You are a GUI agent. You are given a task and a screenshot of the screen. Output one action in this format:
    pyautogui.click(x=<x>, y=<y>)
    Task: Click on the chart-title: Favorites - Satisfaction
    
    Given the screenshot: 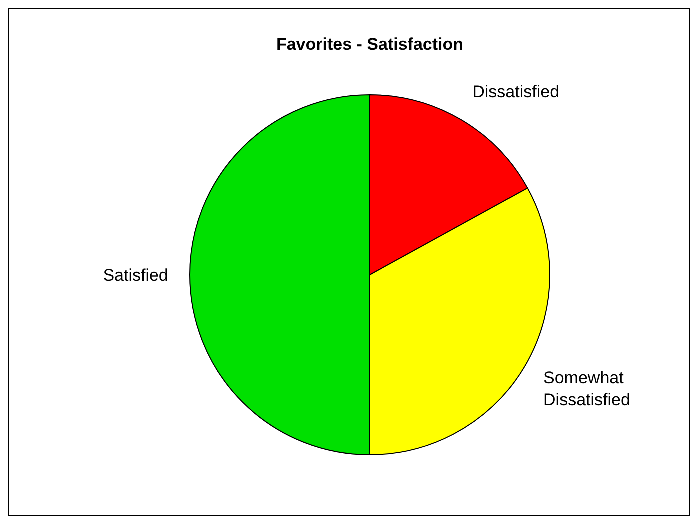 What is the action you would take?
    pyautogui.click(x=370, y=44)
    